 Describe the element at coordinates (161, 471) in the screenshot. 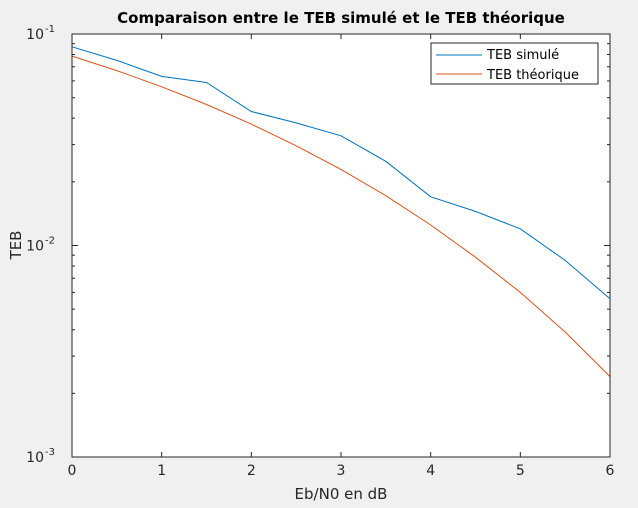

I see `x-tick-label: 1` at that location.